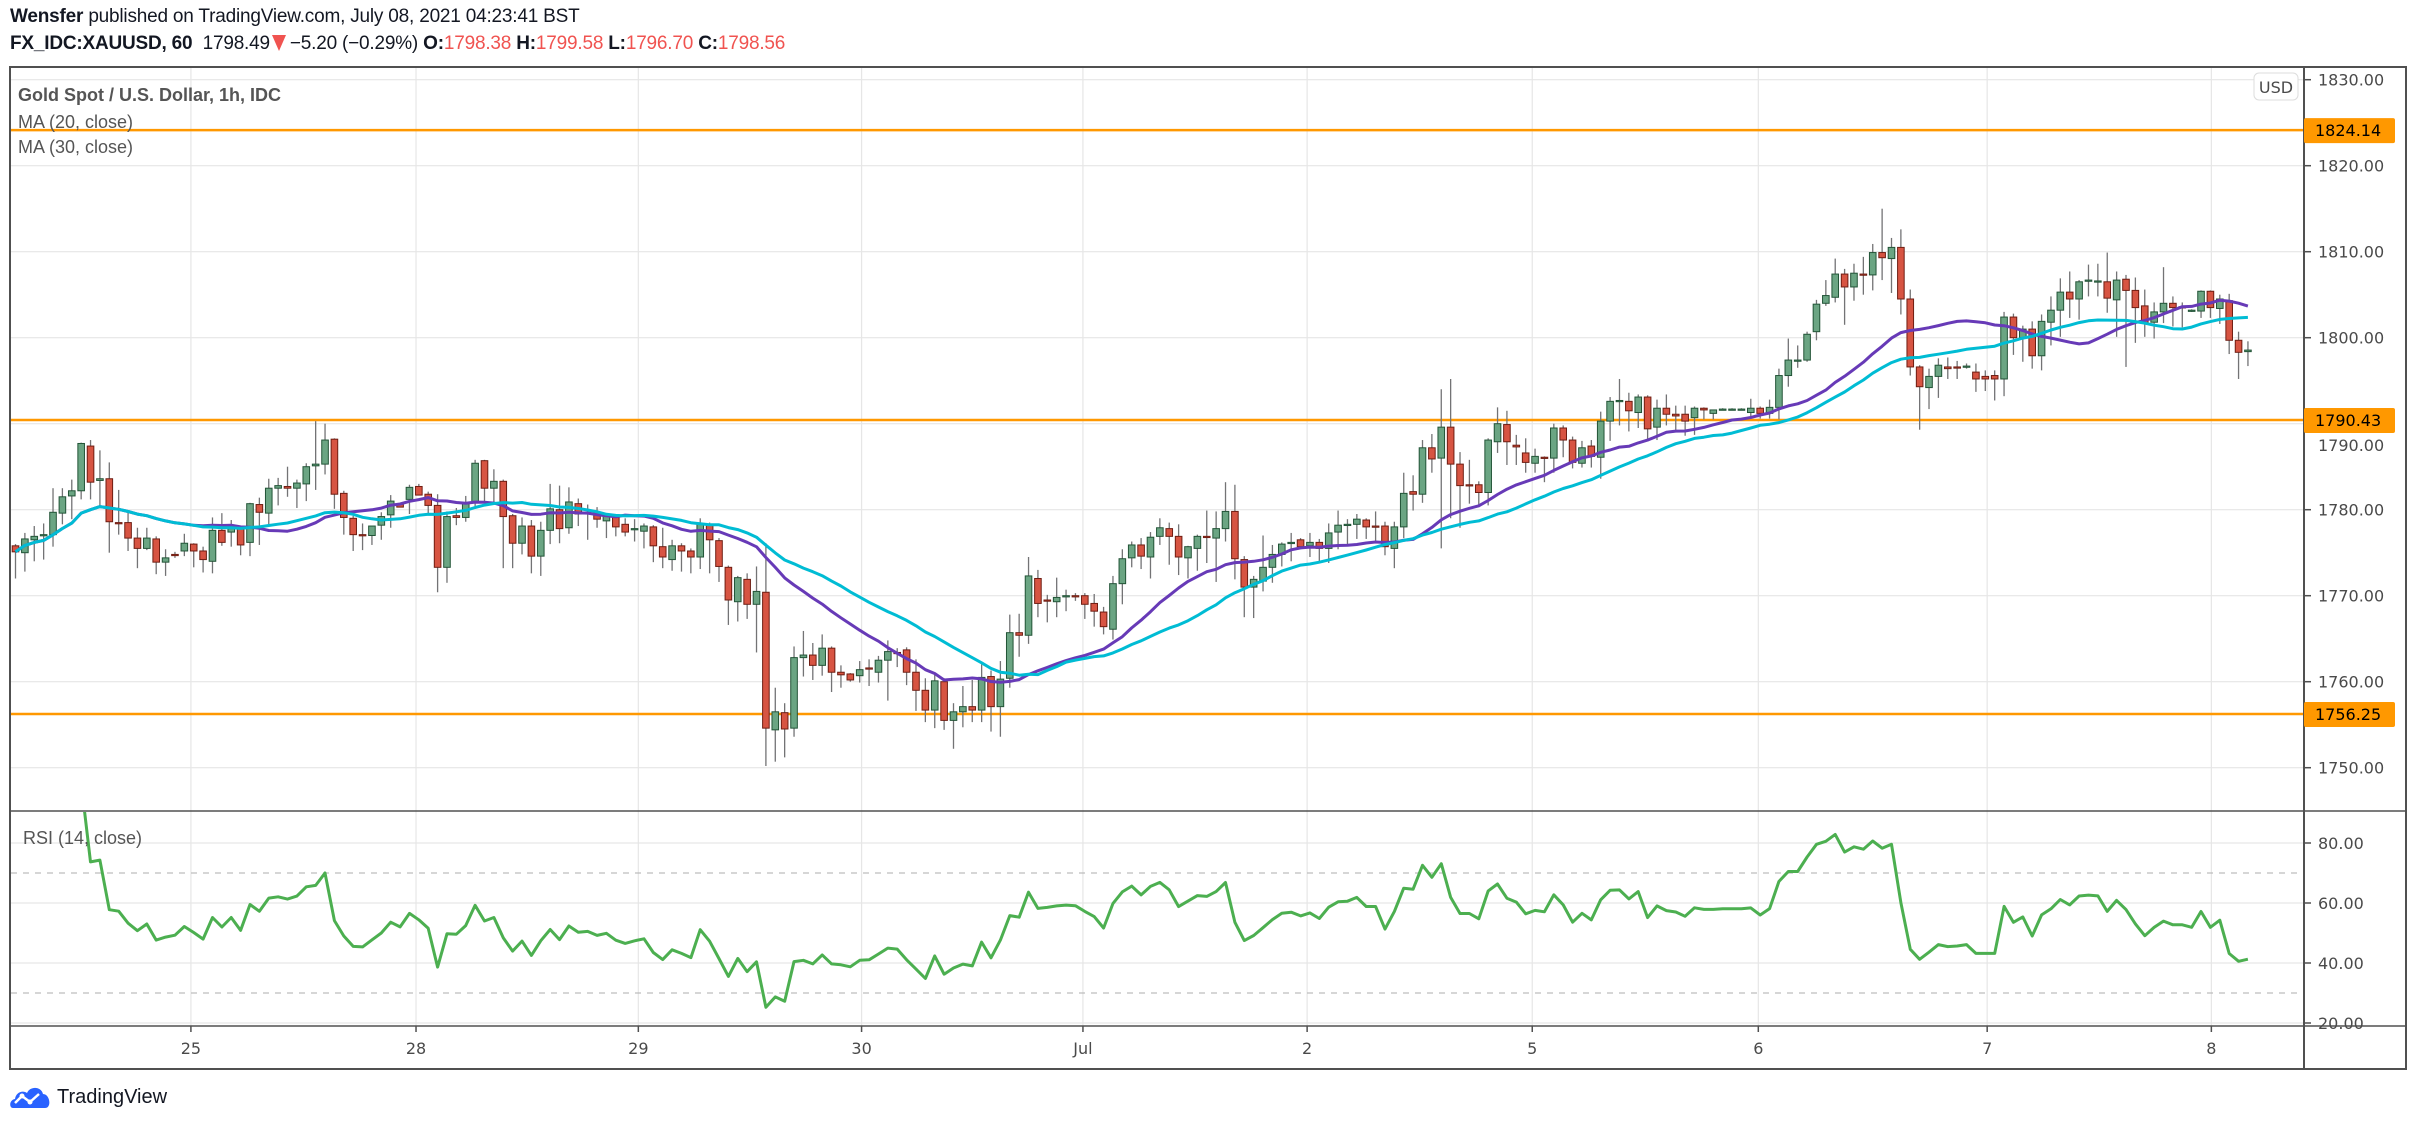 This screenshot has width=2415, height=1127. Describe the element at coordinates (751, 43) in the screenshot. I see `close-value: 1798.56` at that location.